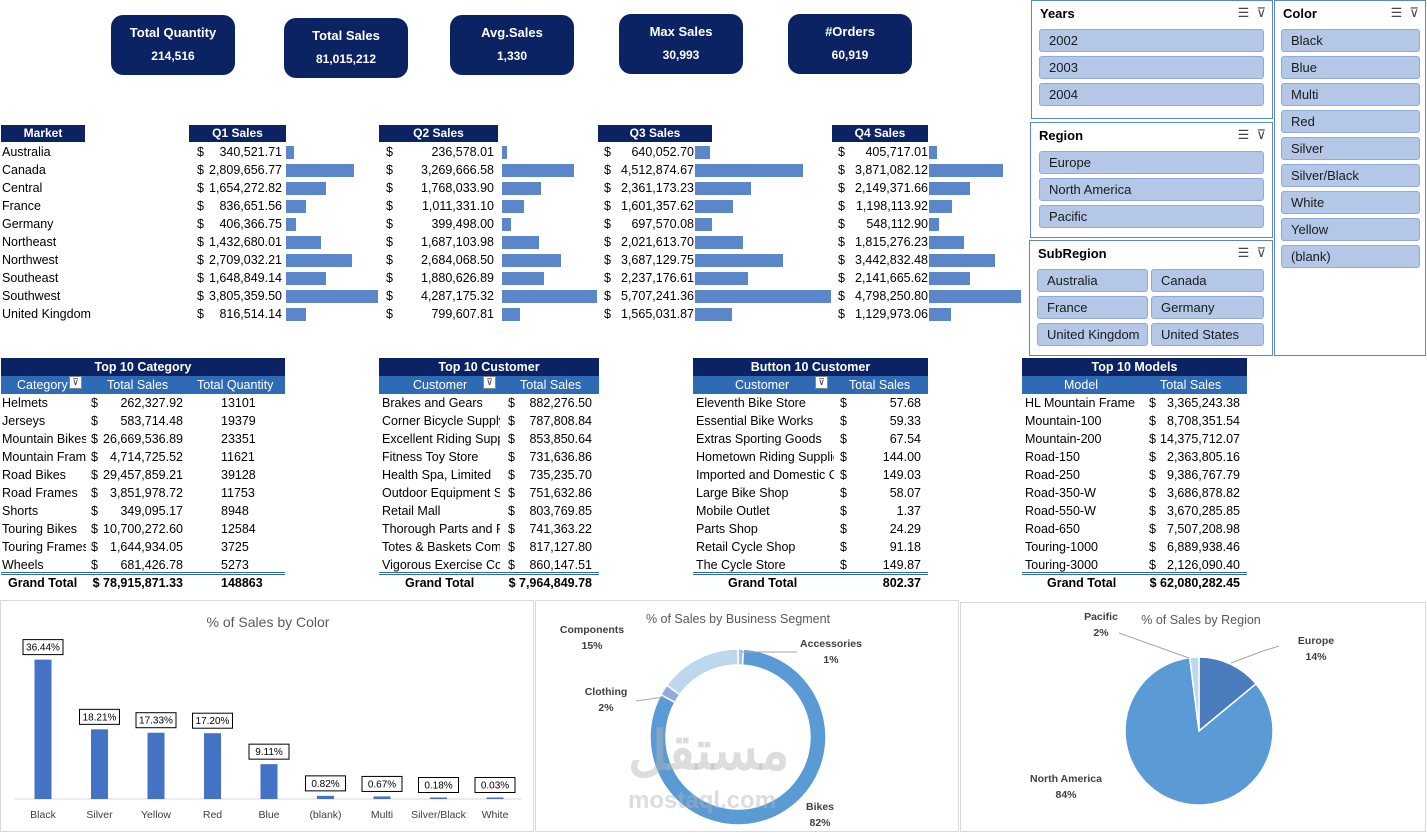 The image size is (1427, 833). Describe the element at coordinates (657, 206) in the screenshot. I see `quarter-value: 1,601,357.62` at that location.